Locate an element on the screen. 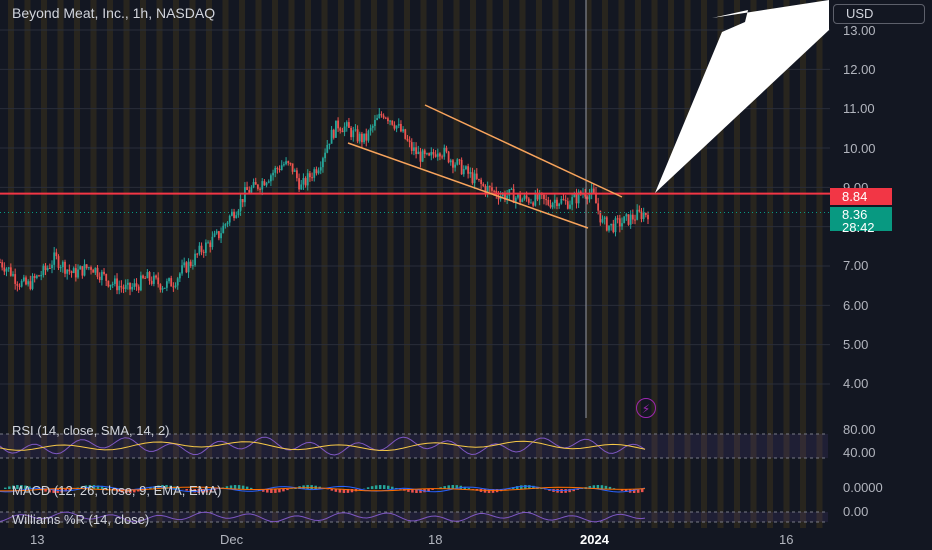 The height and width of the screenshot is (550, 932). lightning-icon: ⚡ is located at coordinates (646, 408).